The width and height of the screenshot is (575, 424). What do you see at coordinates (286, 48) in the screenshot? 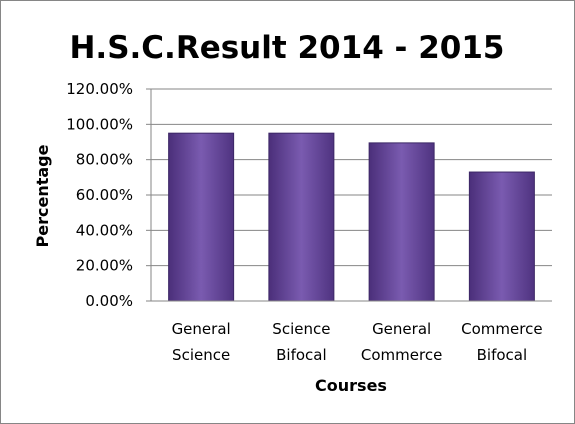
I see `chart-title: H.S.C.Result 2014 - 2015` at bounding box center [286, 48].